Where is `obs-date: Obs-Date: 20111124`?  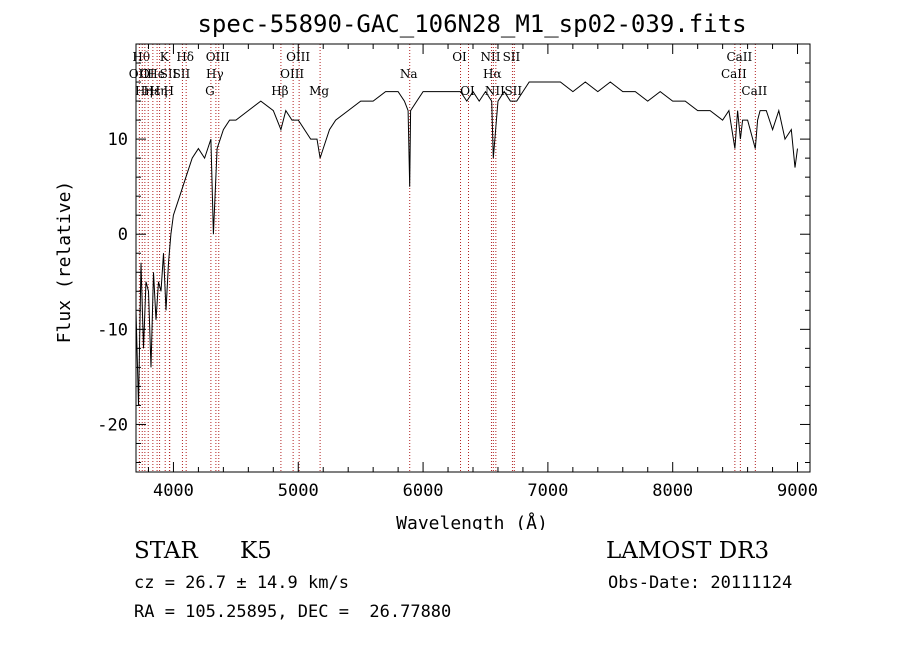 obs-date: Obs-Date: 20111124 is located at coordinates (700, 583).